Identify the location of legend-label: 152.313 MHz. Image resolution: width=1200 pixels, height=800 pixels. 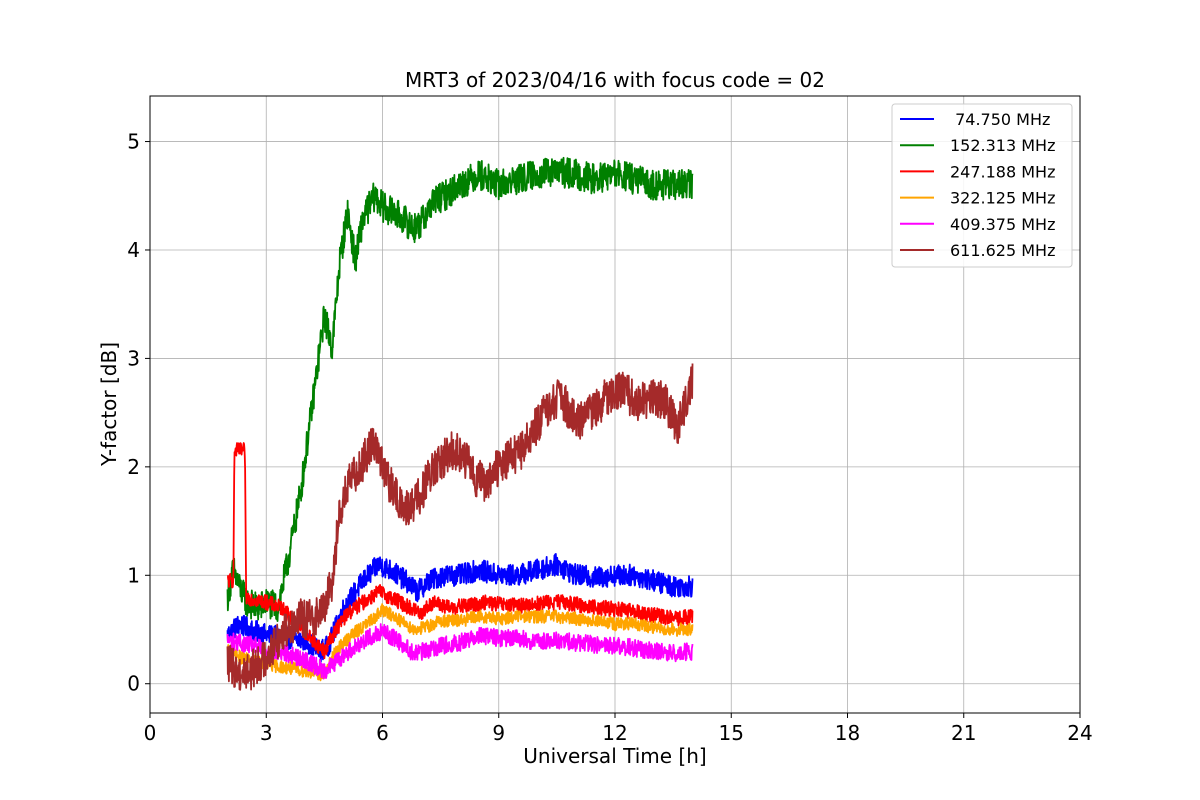
(1002, 145).